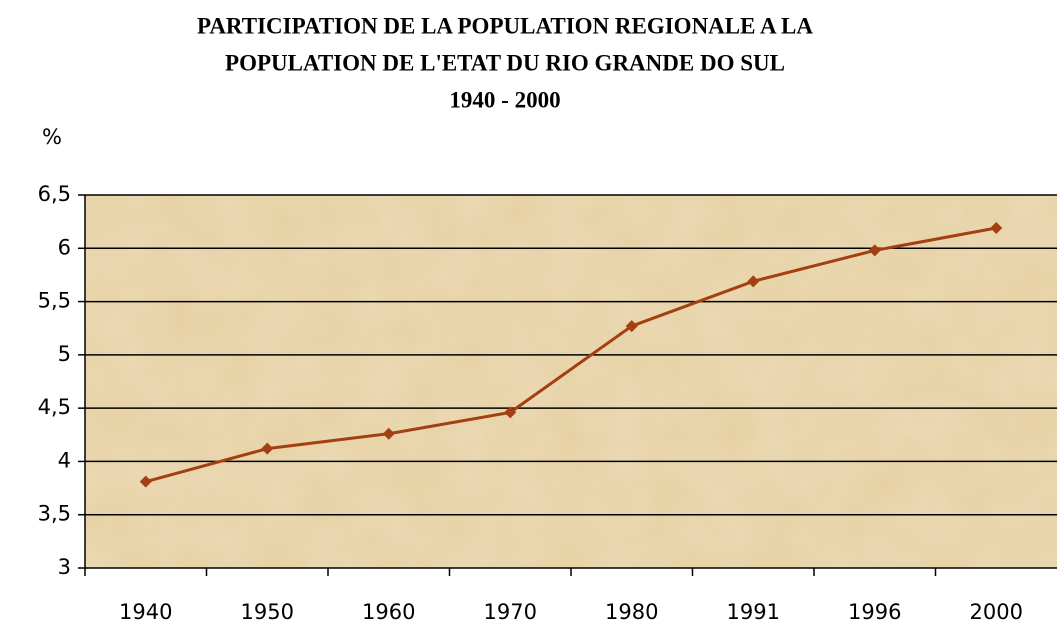 The height and width of the screenshot is (627, 1058). I want to click on y-tick-label: 4, so click(64, 460).